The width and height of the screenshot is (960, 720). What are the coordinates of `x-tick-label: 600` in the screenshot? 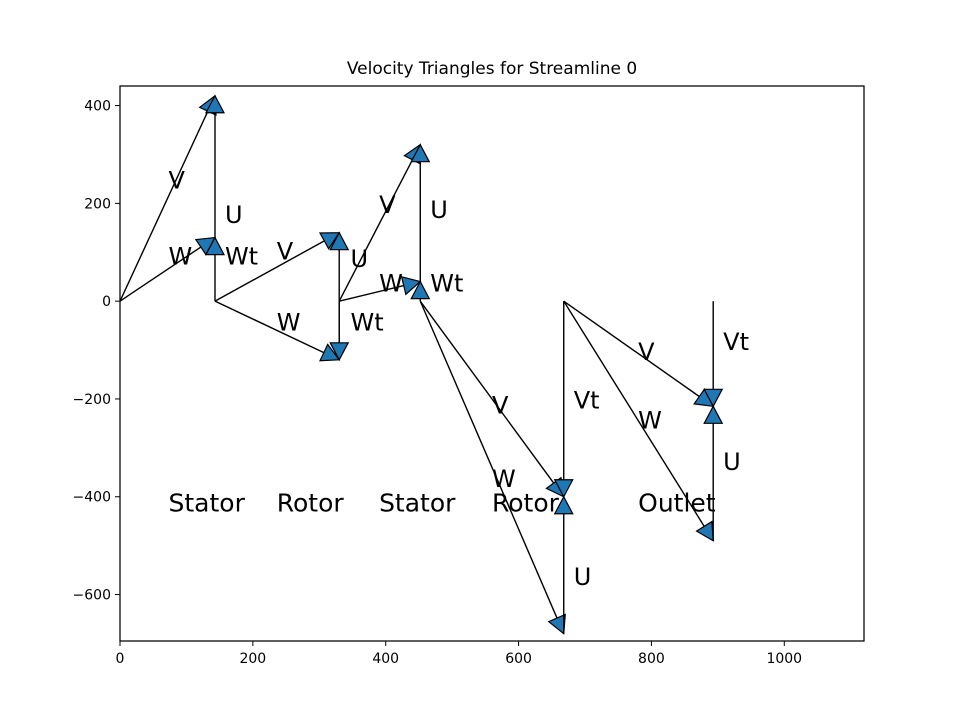 It's located at (518, 659).